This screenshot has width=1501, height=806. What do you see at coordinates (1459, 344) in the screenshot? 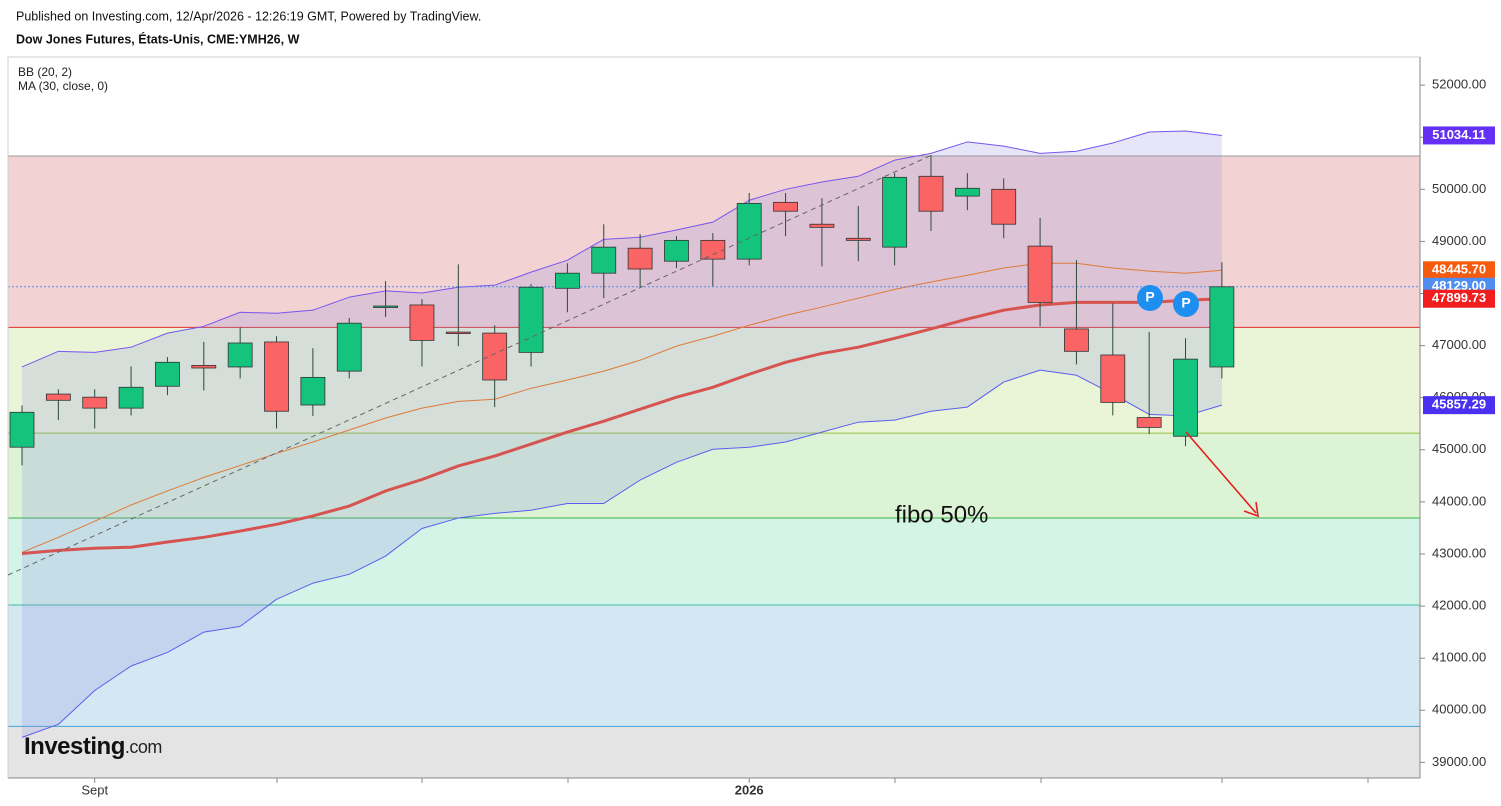
I see `y-tick-label: 47000.00` at bounding box center [1459, 344].